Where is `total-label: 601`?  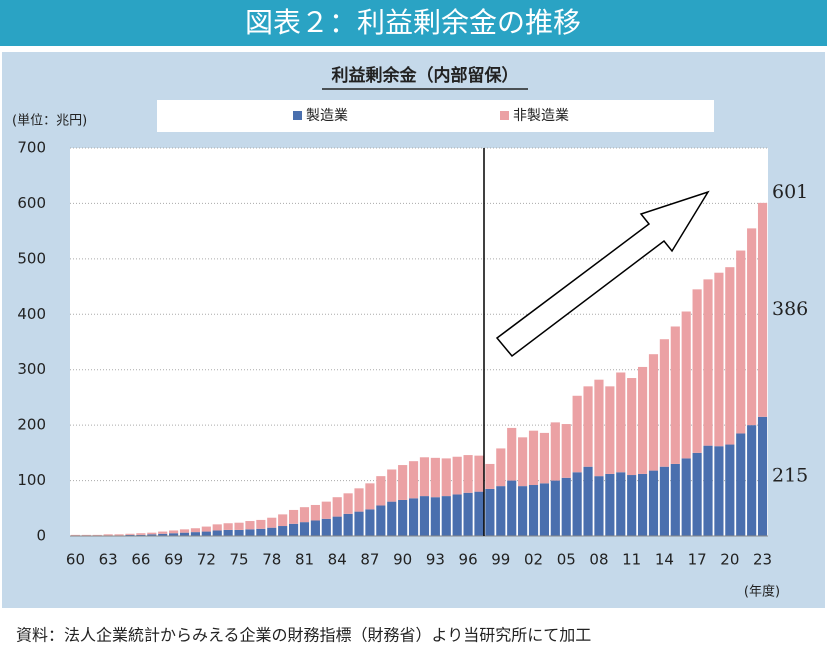 total-label: 601 is located at coordinates (790, 192).